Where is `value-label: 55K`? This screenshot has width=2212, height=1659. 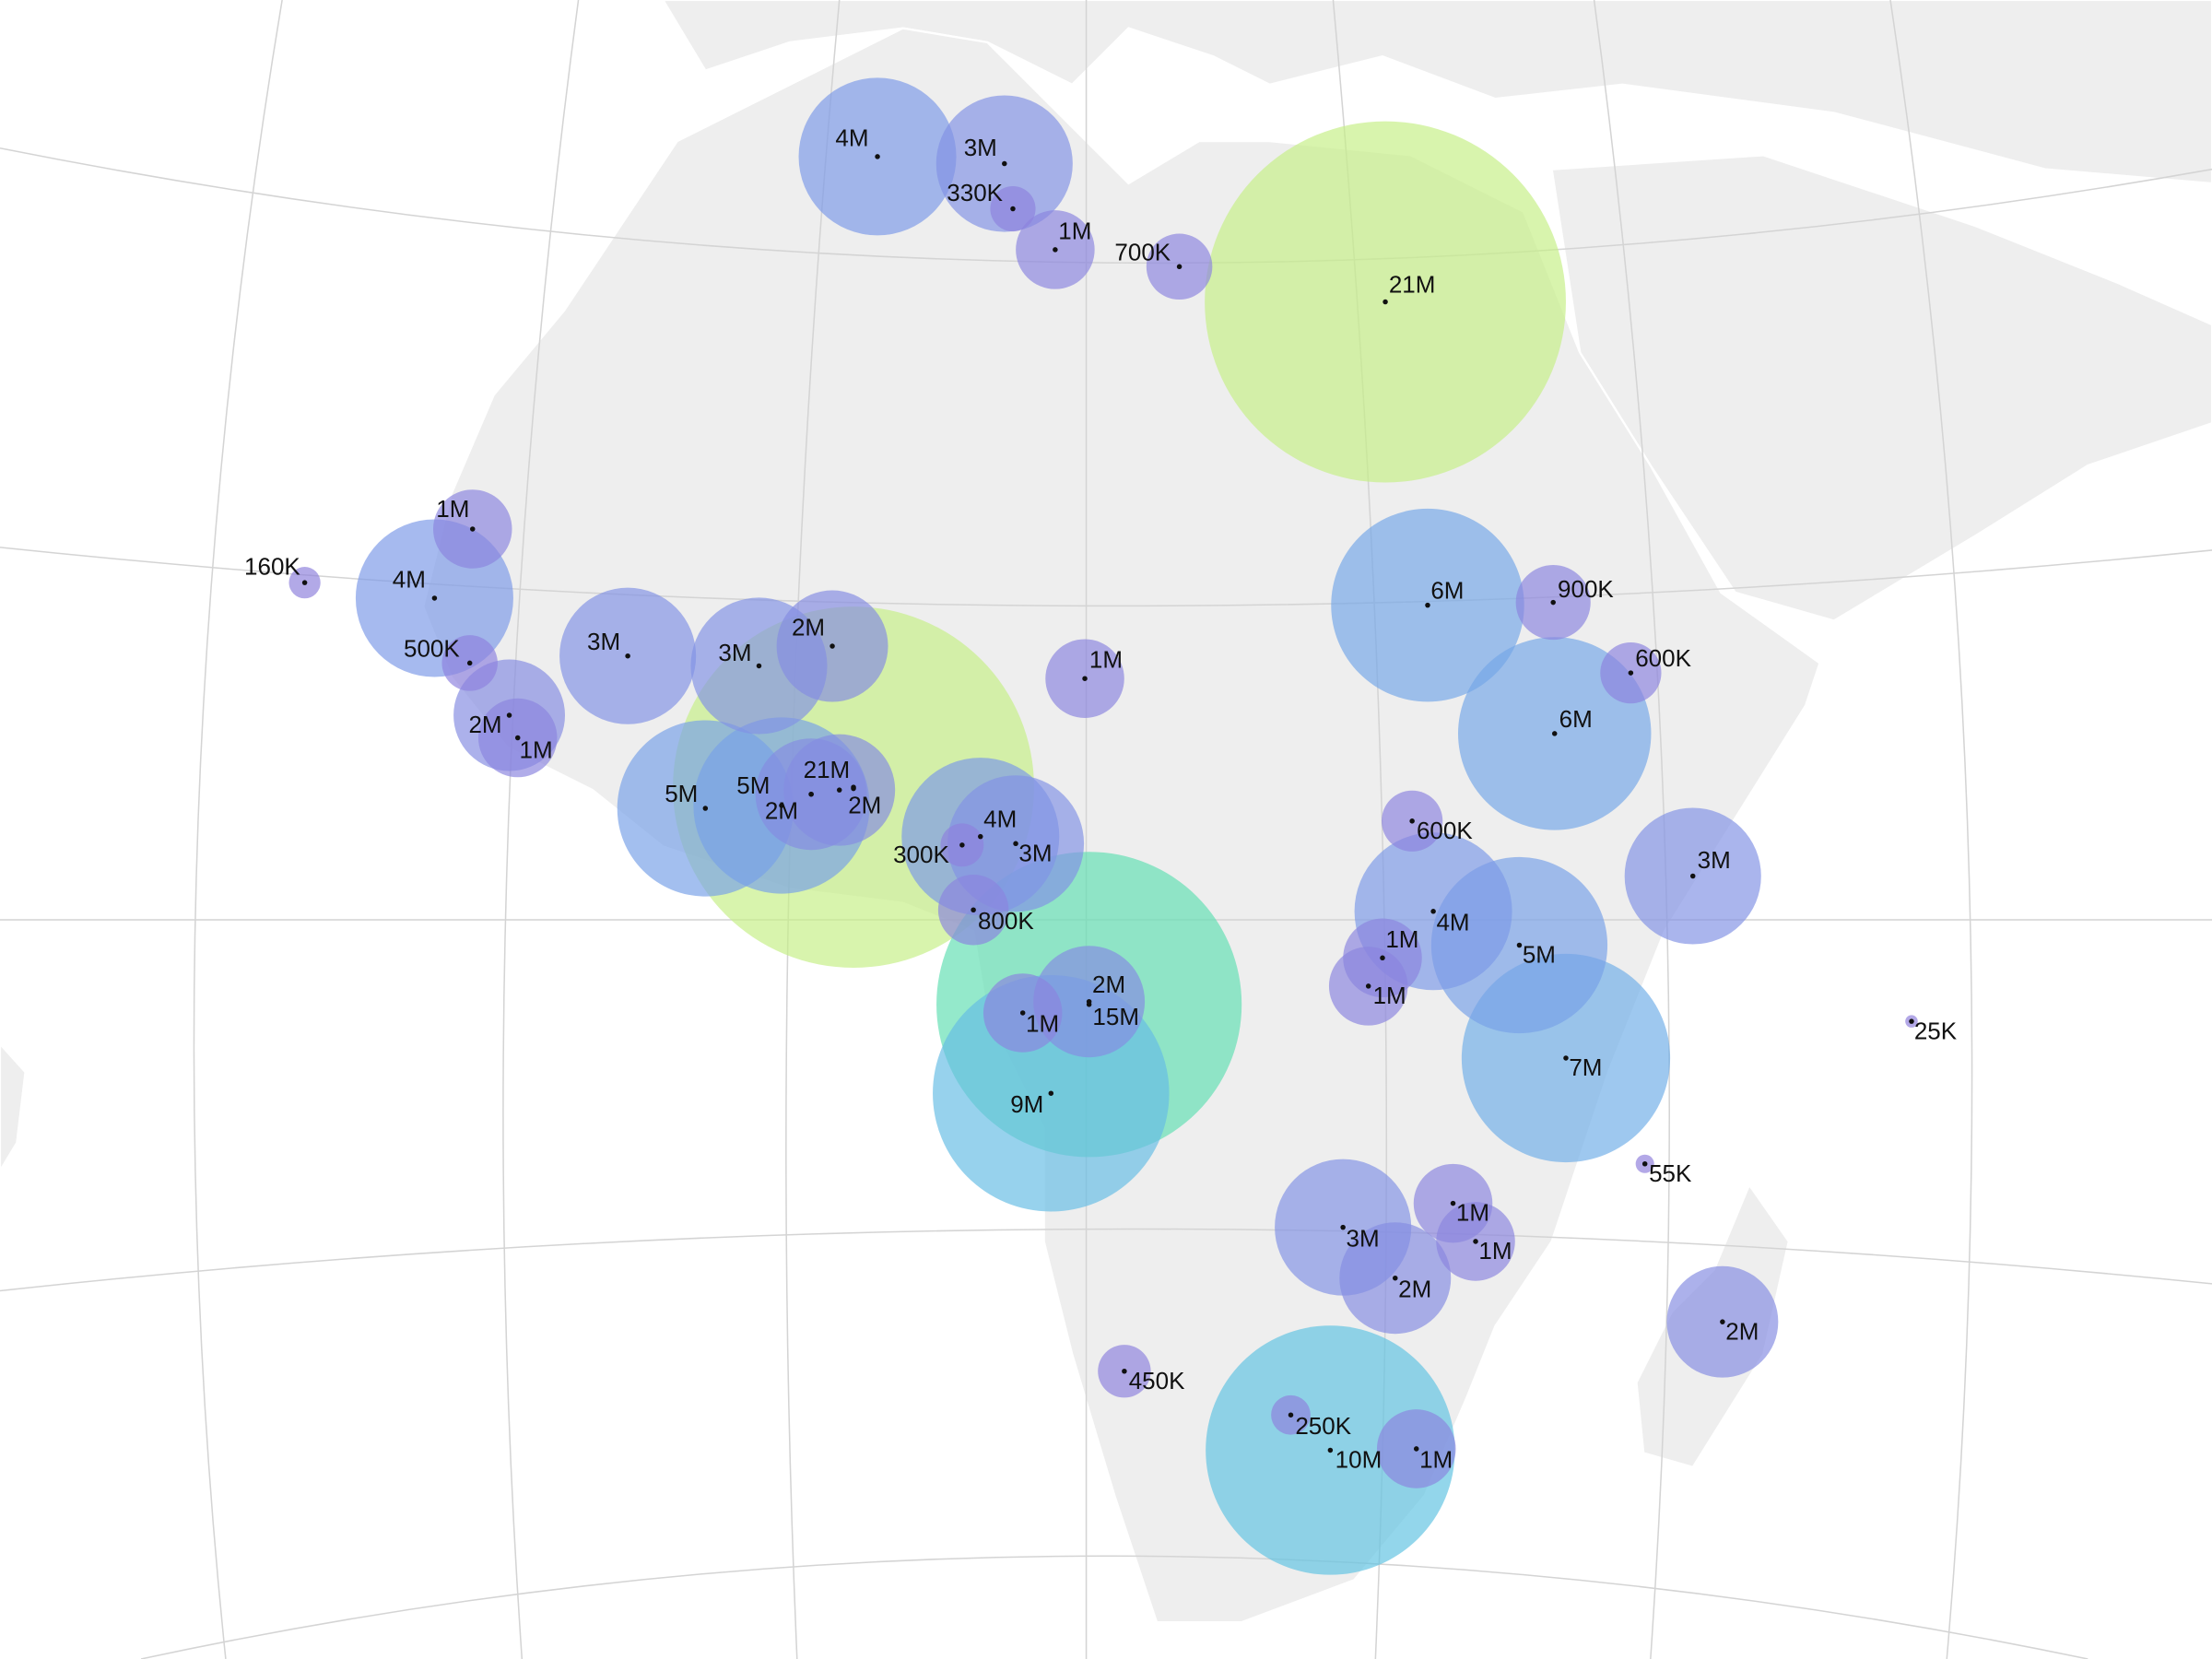 value-label: 55K is located at coordinates (1670, 1173).